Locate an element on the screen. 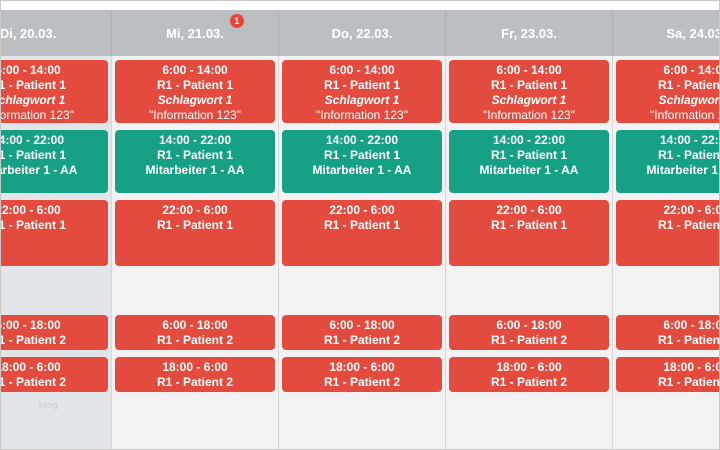  day-header-label: Sa, 24.03. is located at coordinates (693, 33).